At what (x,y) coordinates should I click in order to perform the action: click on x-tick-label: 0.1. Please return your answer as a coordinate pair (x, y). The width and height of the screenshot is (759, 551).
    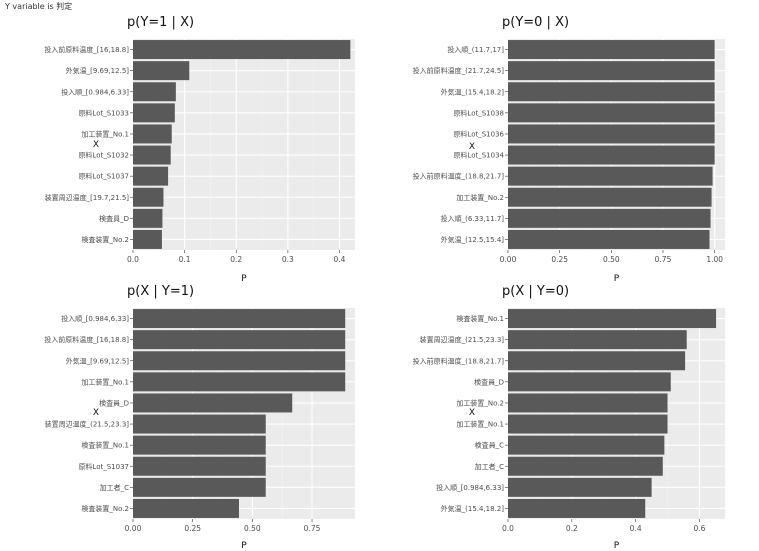
    Looking at the image, I should click on (185, 259).